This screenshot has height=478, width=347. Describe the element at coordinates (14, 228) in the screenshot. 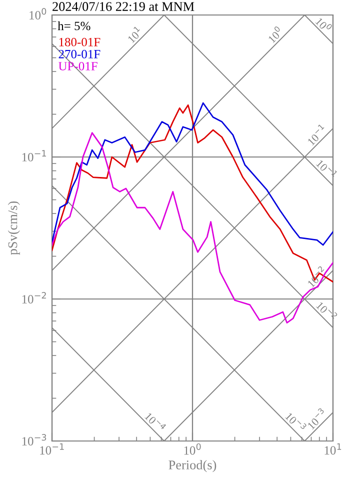

I see `y-axis-title: pSv(cm/s)` at that location.